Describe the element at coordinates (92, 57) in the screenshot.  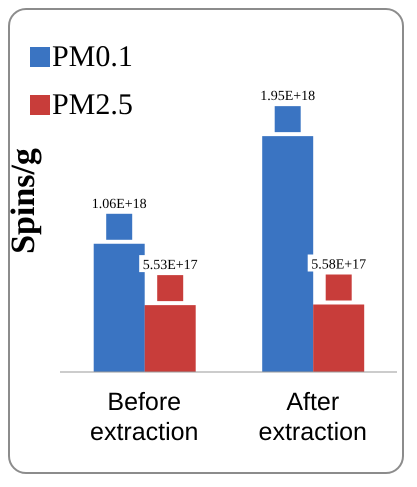
I see `legend-label: PM0.1` at that location.